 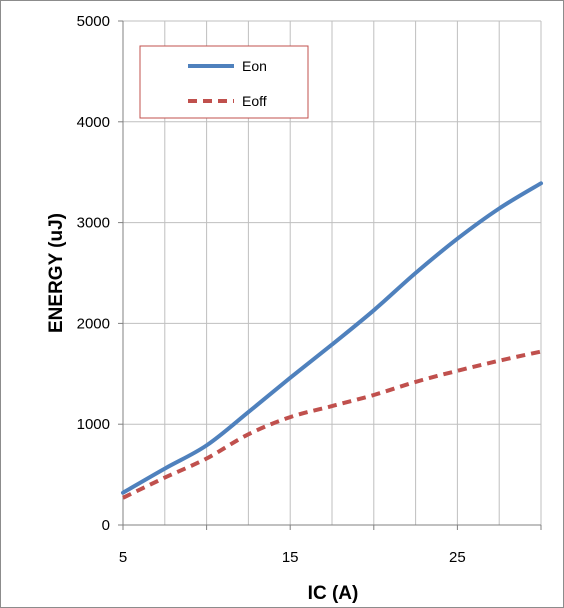 What do you see at coordinates (93, 122) in the screenshot?
I see `y-tick-label: 4000` at bounding box center [93, 122].